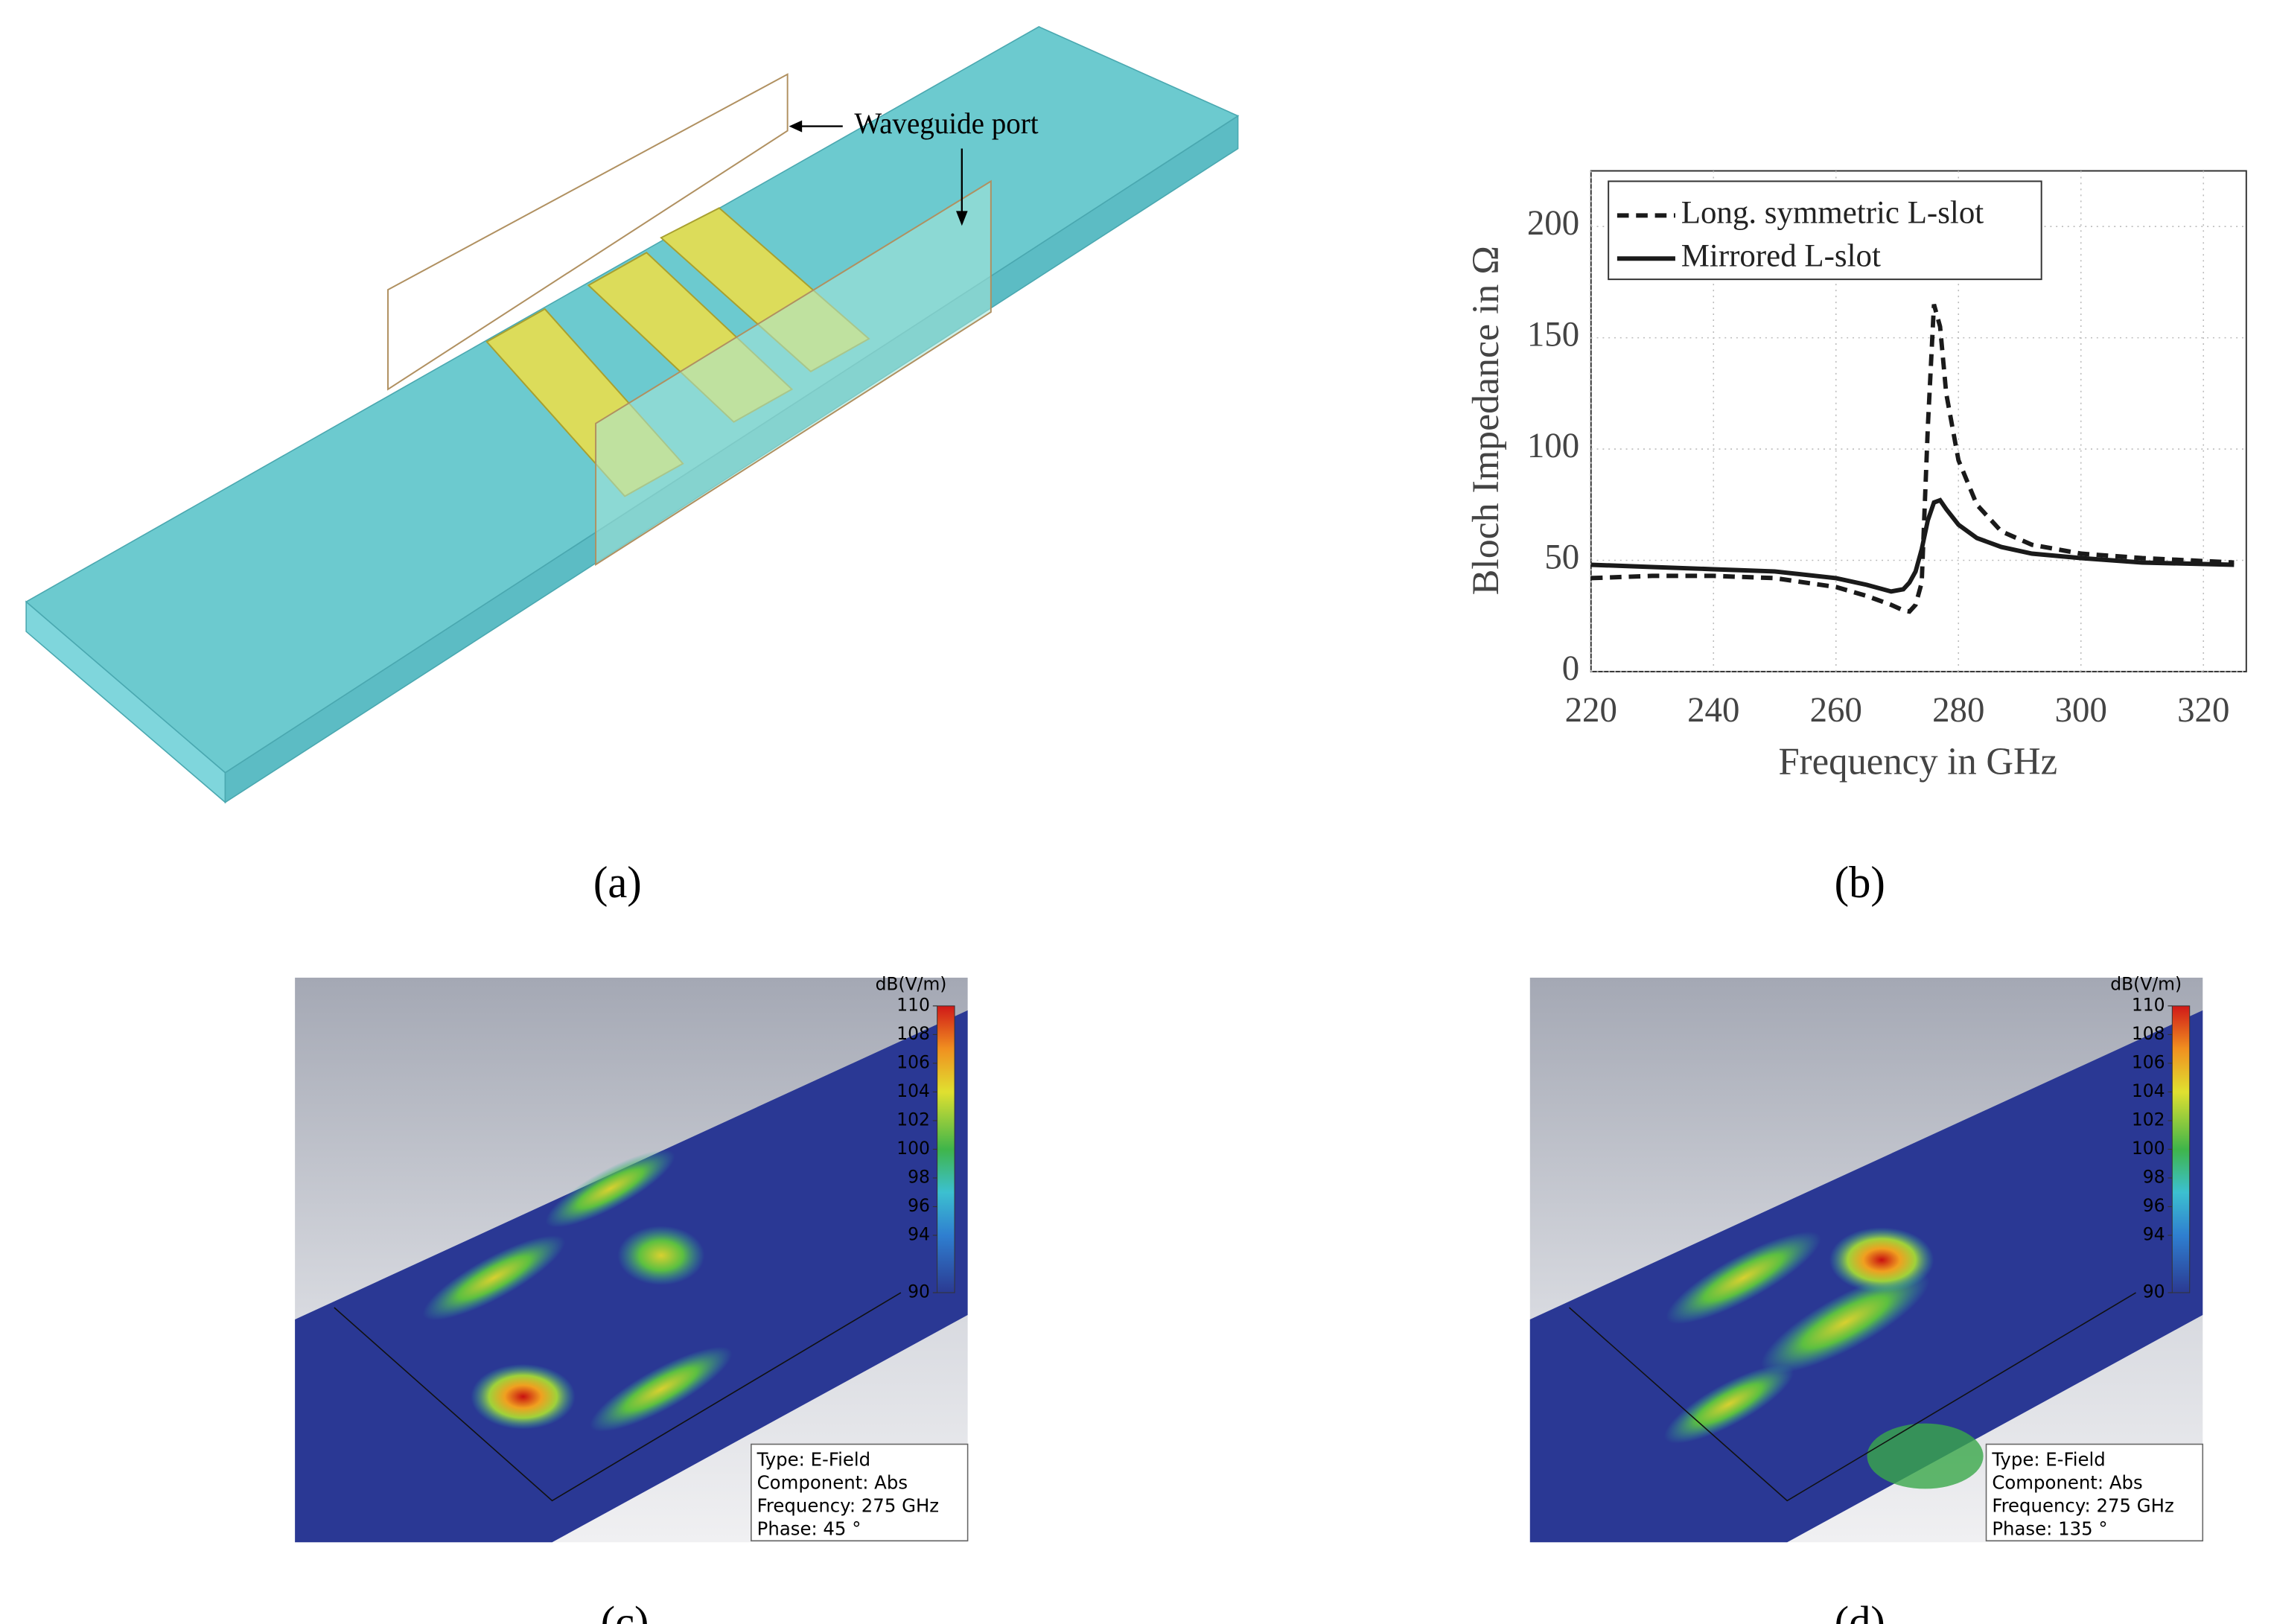 Image resolution: width=2271 pixels, height=1624 pixels. Describe the element at coordinates (2081, 710) in the screenshot. I see `x-tick-label: 300` at that location.